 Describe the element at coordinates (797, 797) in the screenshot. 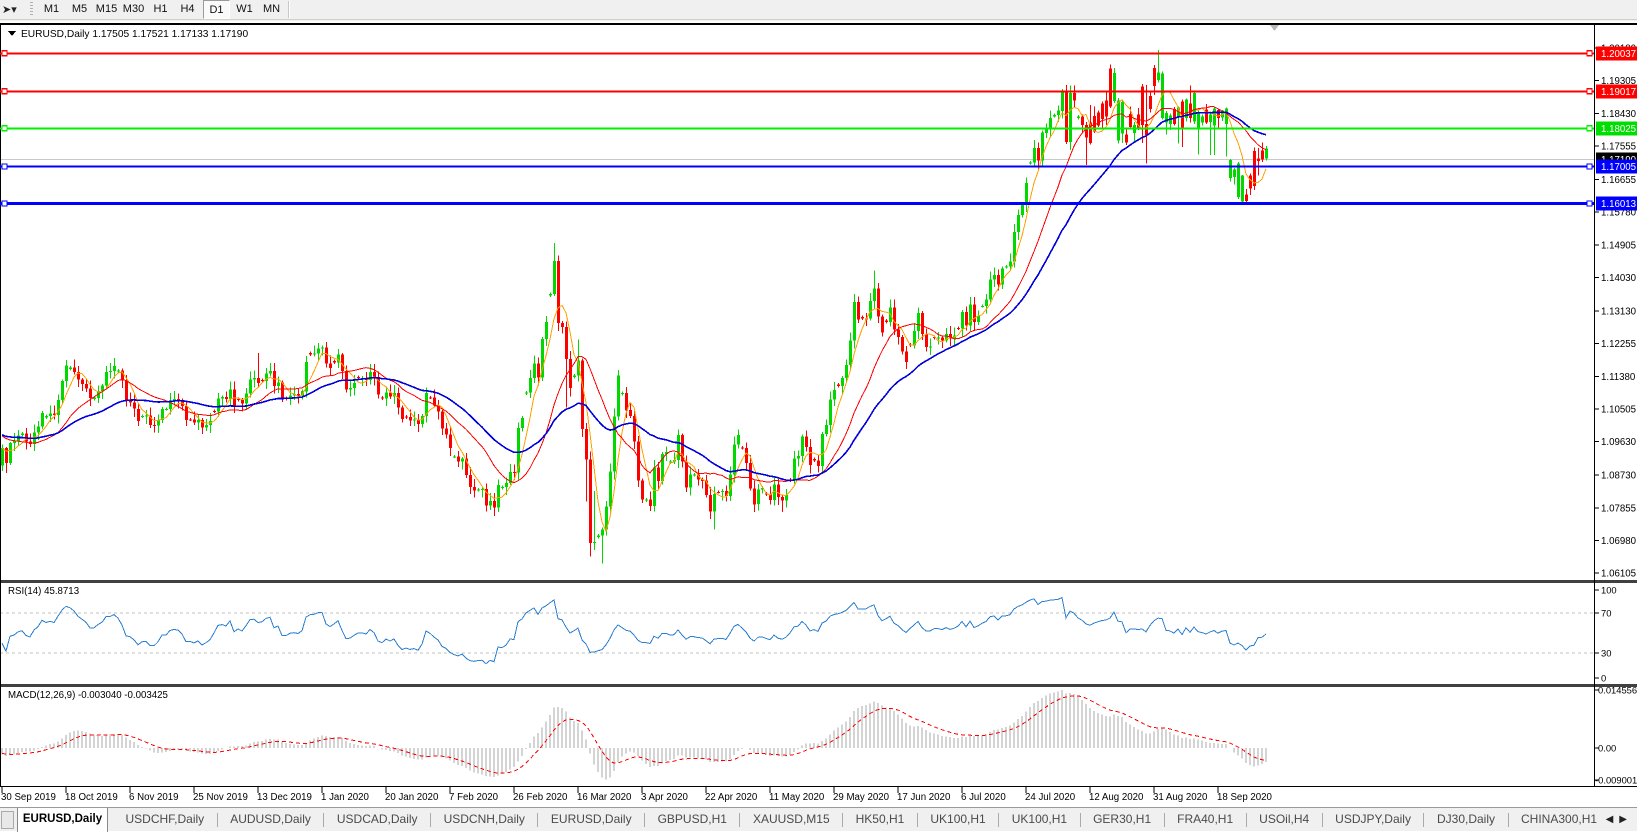

I see `svg-text: 11 May 2020` at that location.